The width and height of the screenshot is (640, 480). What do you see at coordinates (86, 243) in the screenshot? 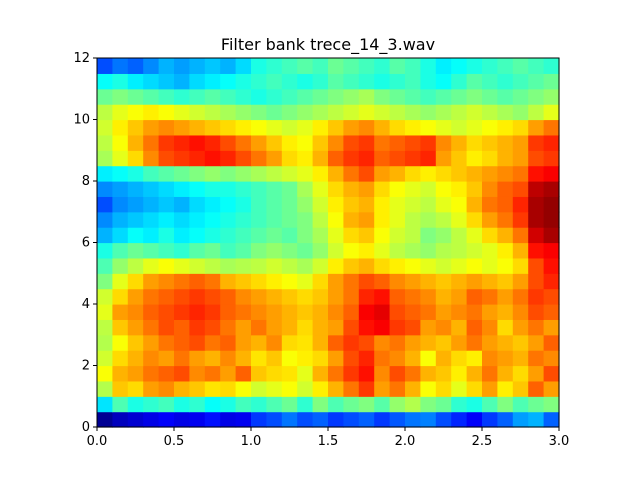
I see `y-tick-label: 6` at bounding box center [86, 243].